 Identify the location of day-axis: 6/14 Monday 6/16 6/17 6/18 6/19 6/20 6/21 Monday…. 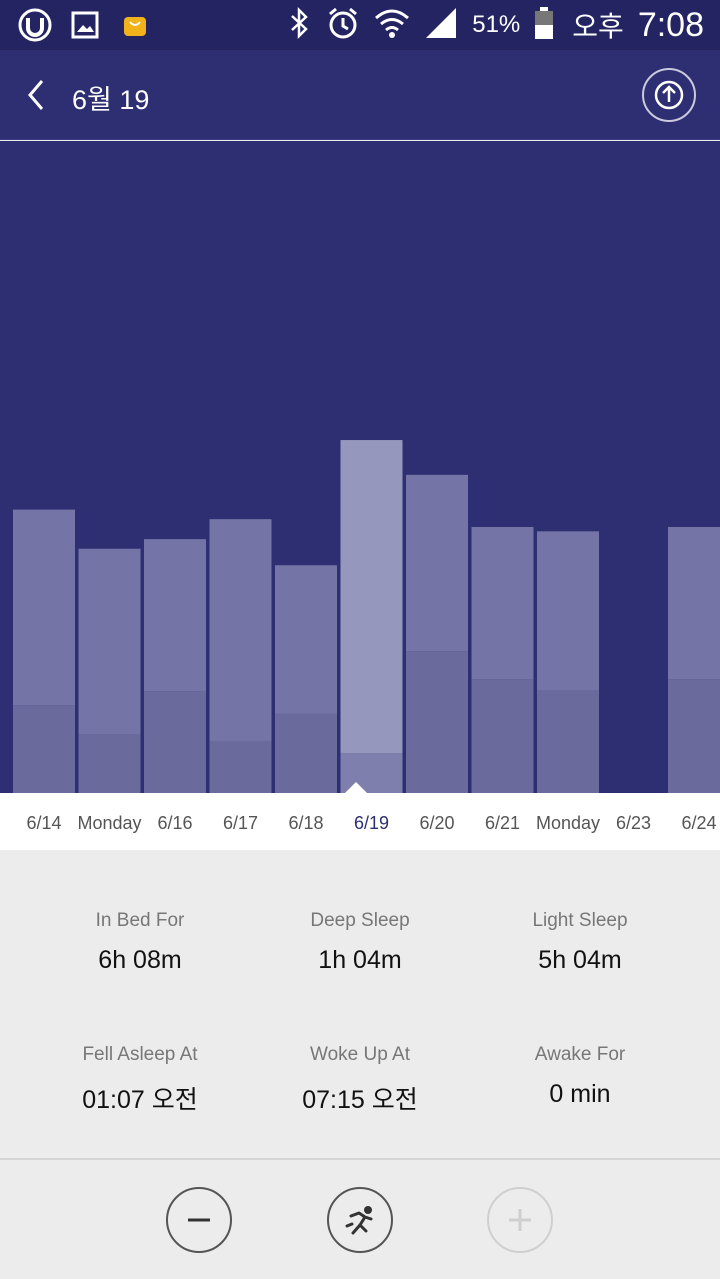
(360, 821).